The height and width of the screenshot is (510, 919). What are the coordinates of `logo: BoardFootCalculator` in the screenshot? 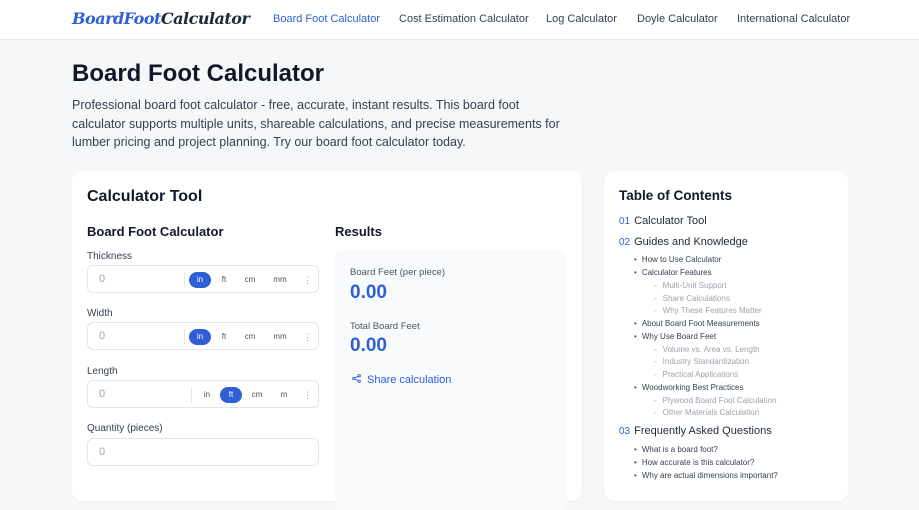 It's located at (161, 18).